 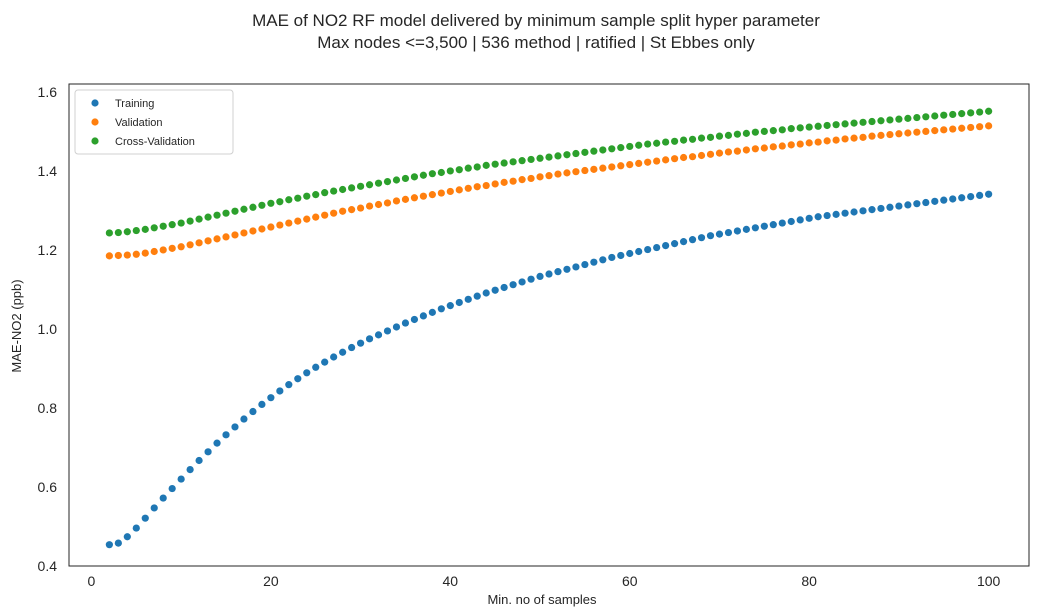 What do you see at coordinates (451, 581) in the screenshot?
I see `x-tick-label: 40` at bounding box center [451, 581].